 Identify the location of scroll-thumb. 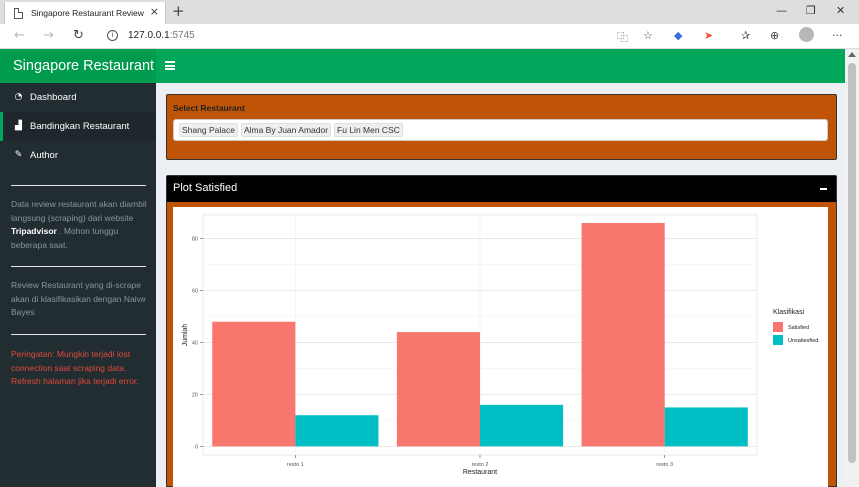
(852, 263).